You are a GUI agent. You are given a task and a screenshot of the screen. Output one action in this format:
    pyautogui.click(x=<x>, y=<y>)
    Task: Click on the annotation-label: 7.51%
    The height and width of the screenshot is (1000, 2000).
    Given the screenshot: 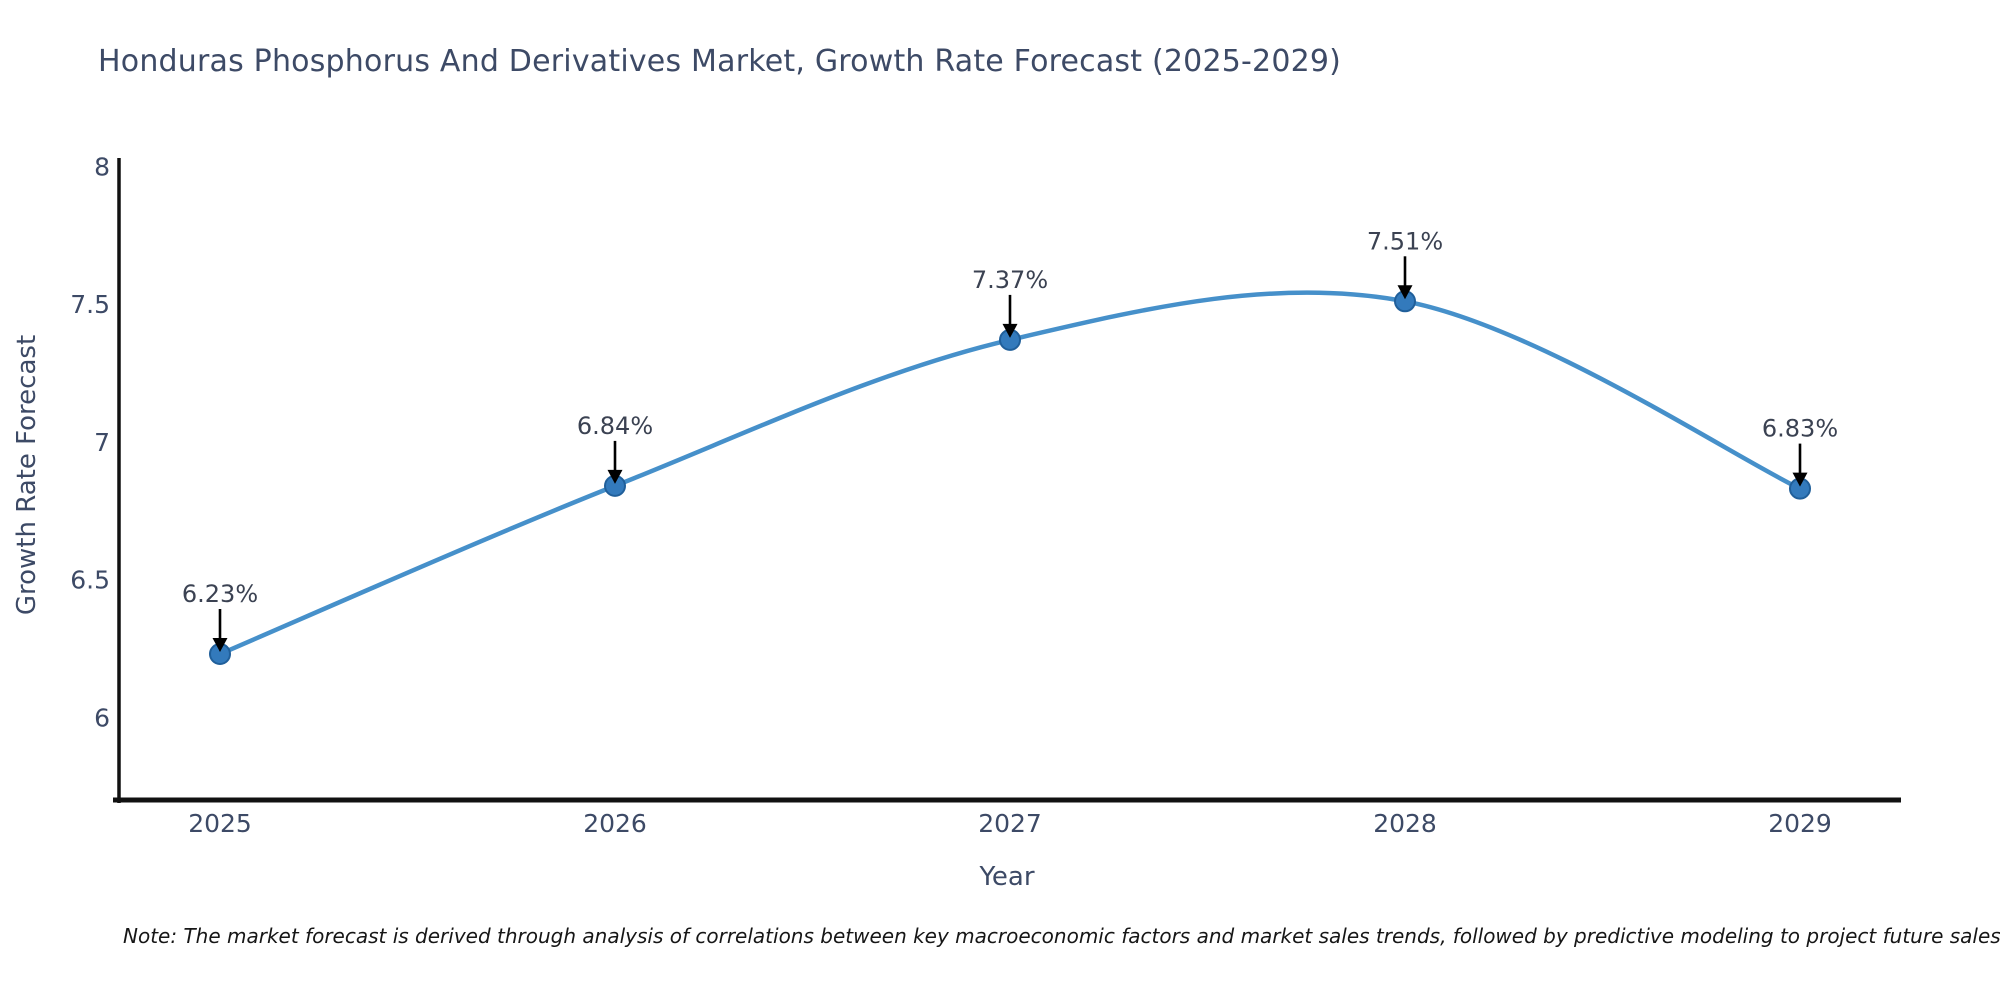 What is the action you would take?
    pyautogui.click(x=1405, y=241)
    